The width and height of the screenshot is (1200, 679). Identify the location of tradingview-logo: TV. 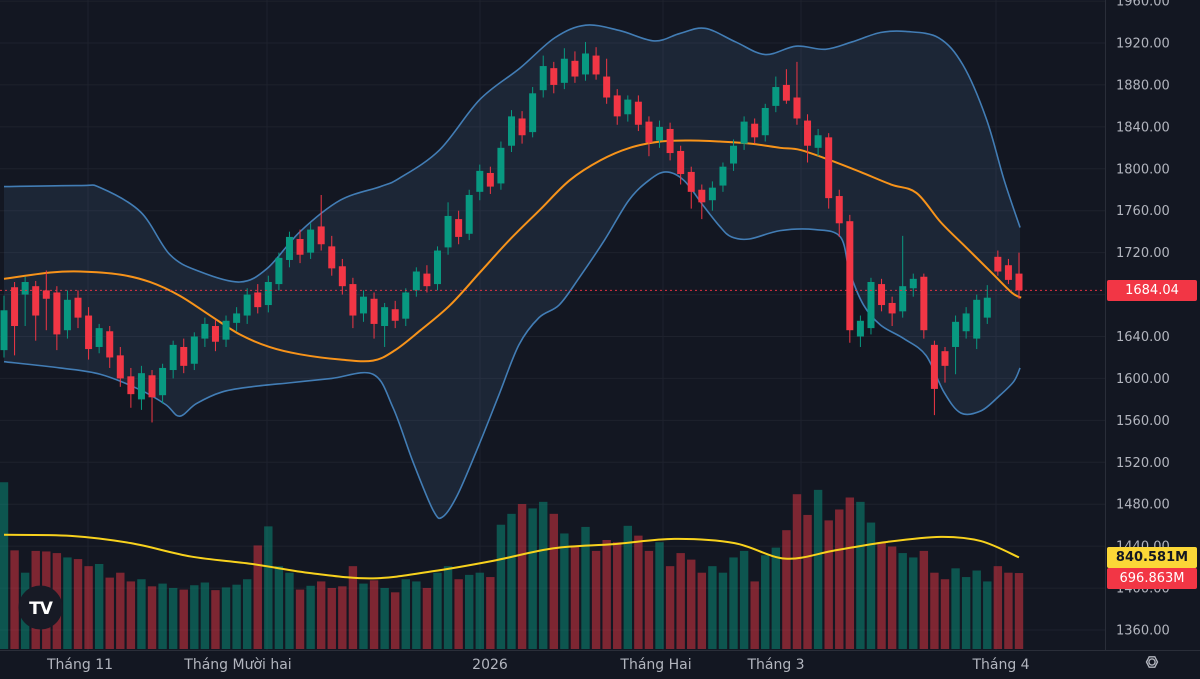
(40, 607).